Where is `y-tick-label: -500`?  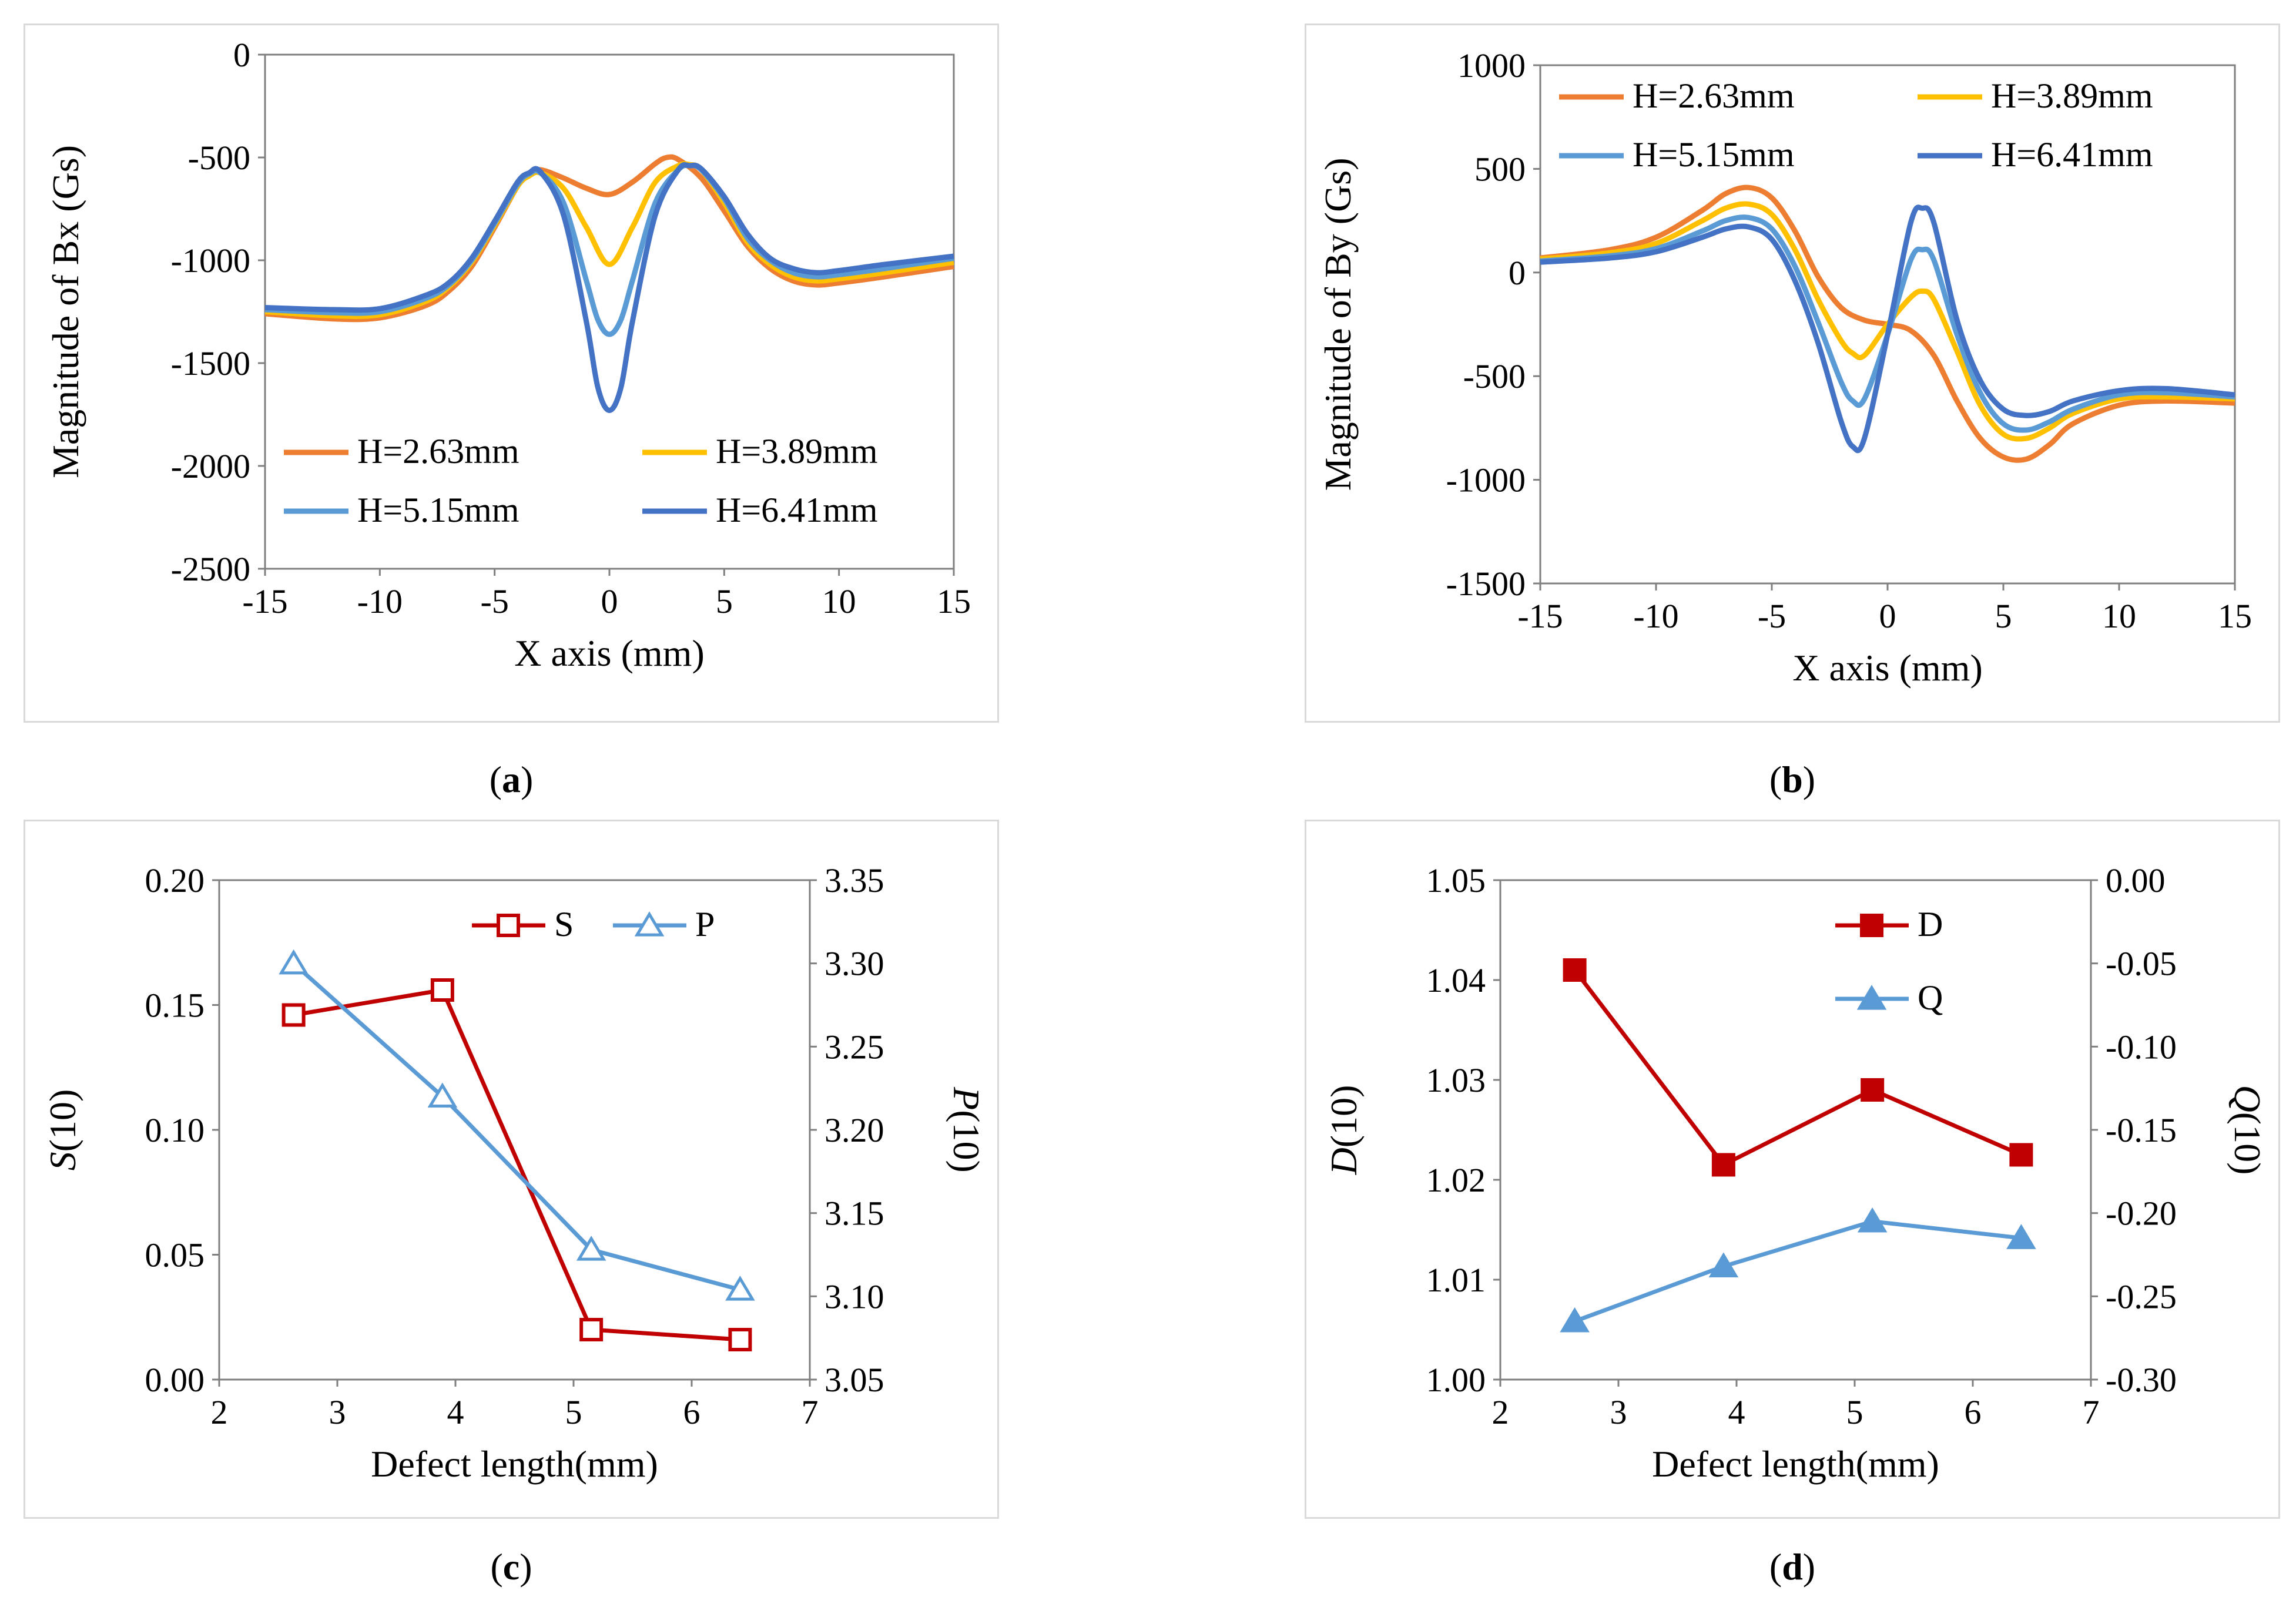 y-tick-label: -500 is located at coordinates (219, 158).